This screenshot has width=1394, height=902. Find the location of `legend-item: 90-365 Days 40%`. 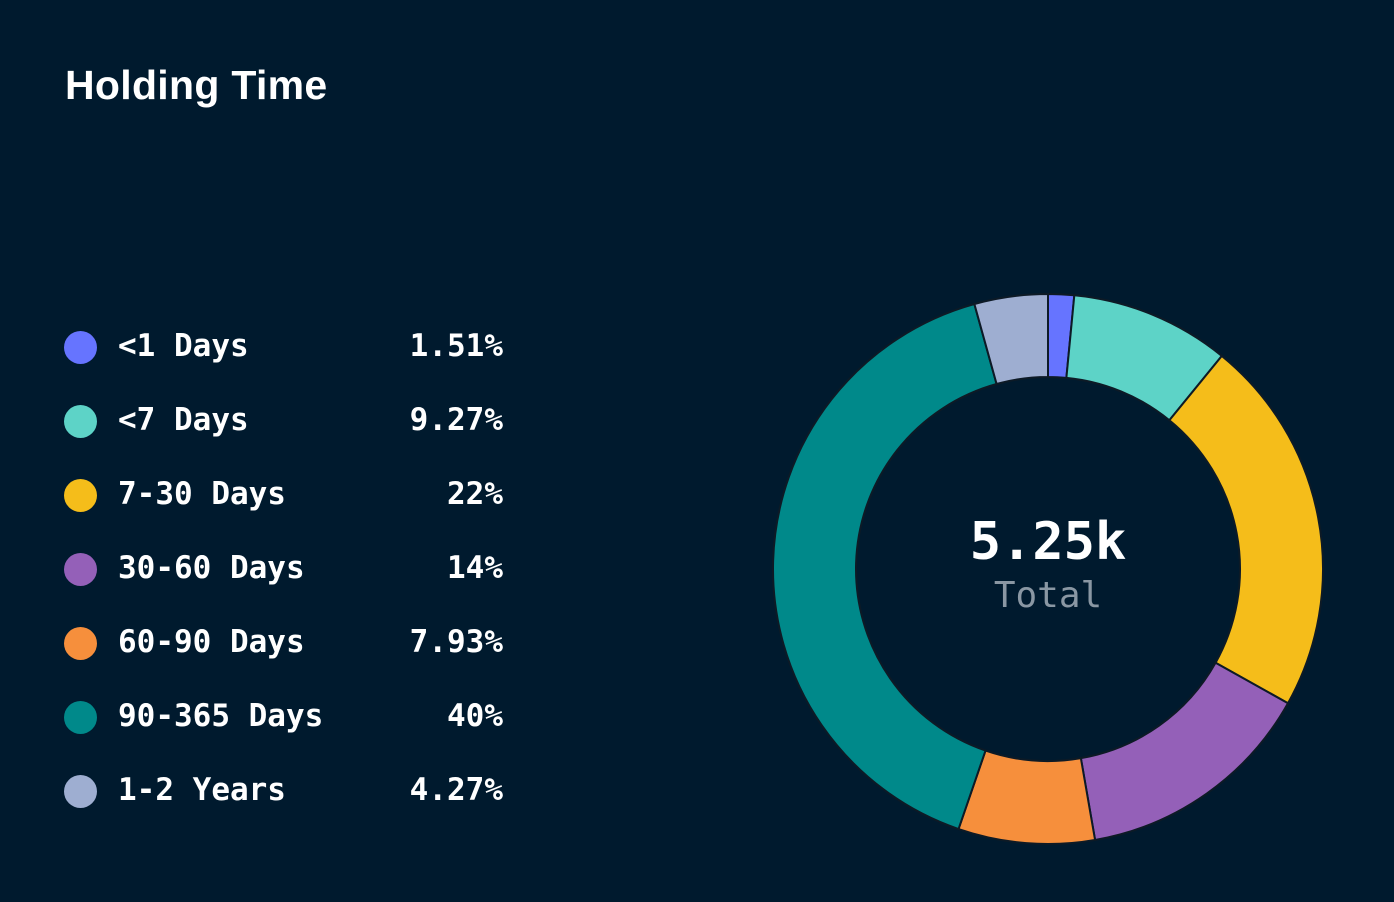

legend-item: 90-365 Days 40% is located at coordinates (283, 731).